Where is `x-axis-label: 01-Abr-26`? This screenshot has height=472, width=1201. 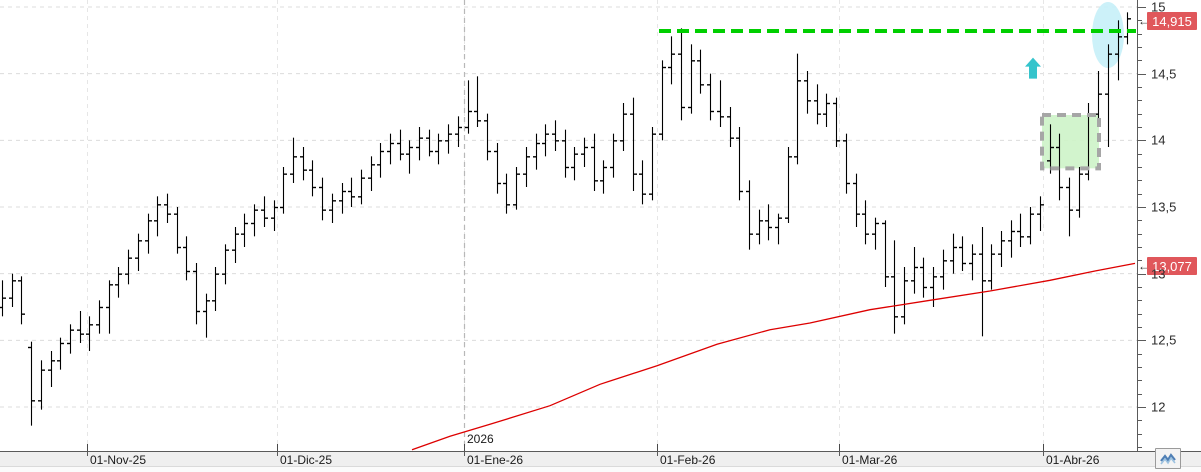 x-axis-label: 01-Abr-26 is located at coordinates (1073, 460).